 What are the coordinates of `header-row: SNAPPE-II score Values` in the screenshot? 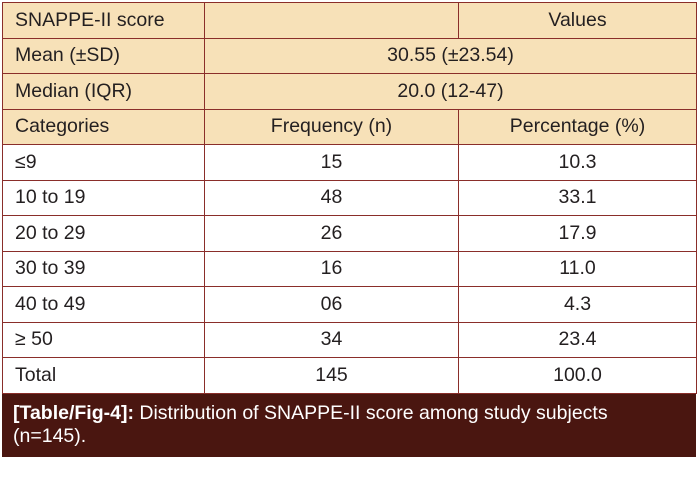 It's located at (349, 20).